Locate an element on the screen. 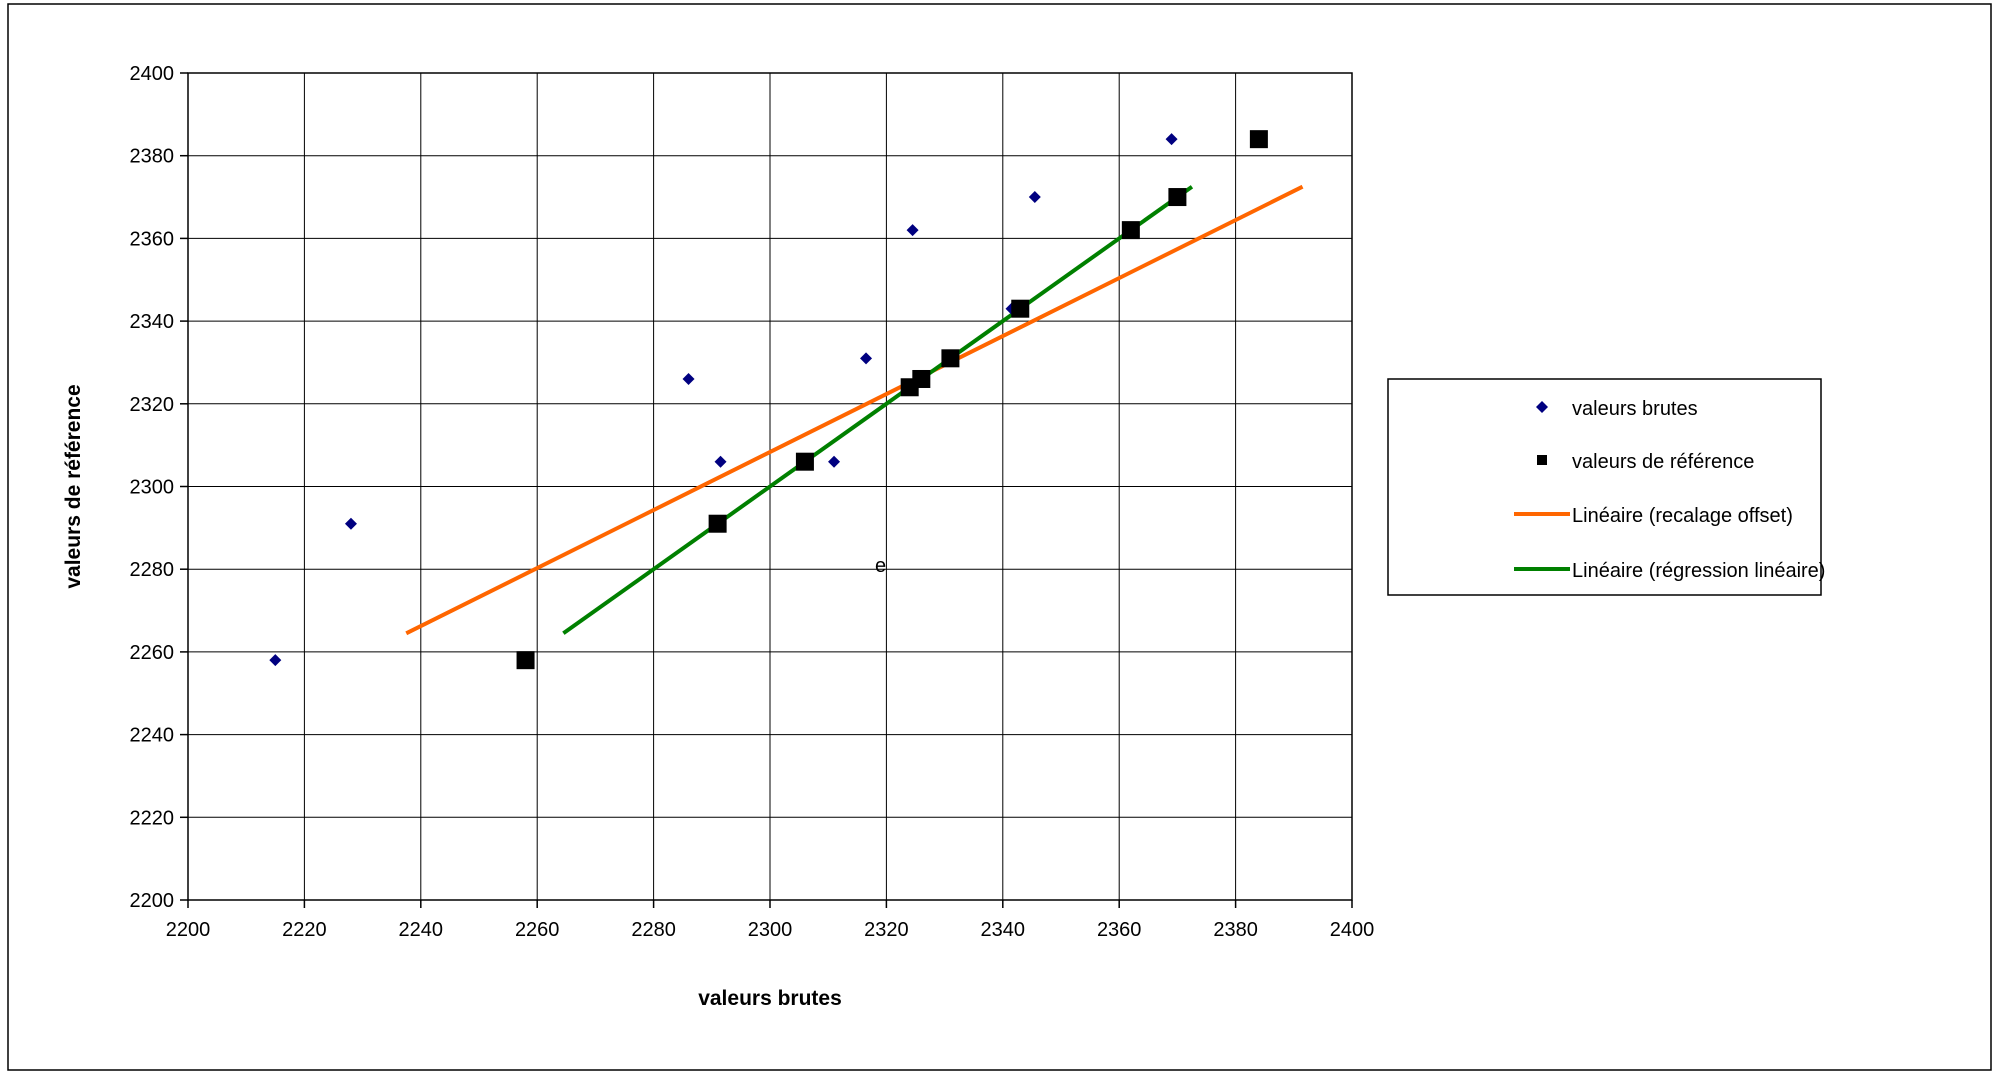 Image resolution: width=1995 pixels, height=1080 pixels. x-axis-title: valeurs brutes is located at coordinates (770, 998).